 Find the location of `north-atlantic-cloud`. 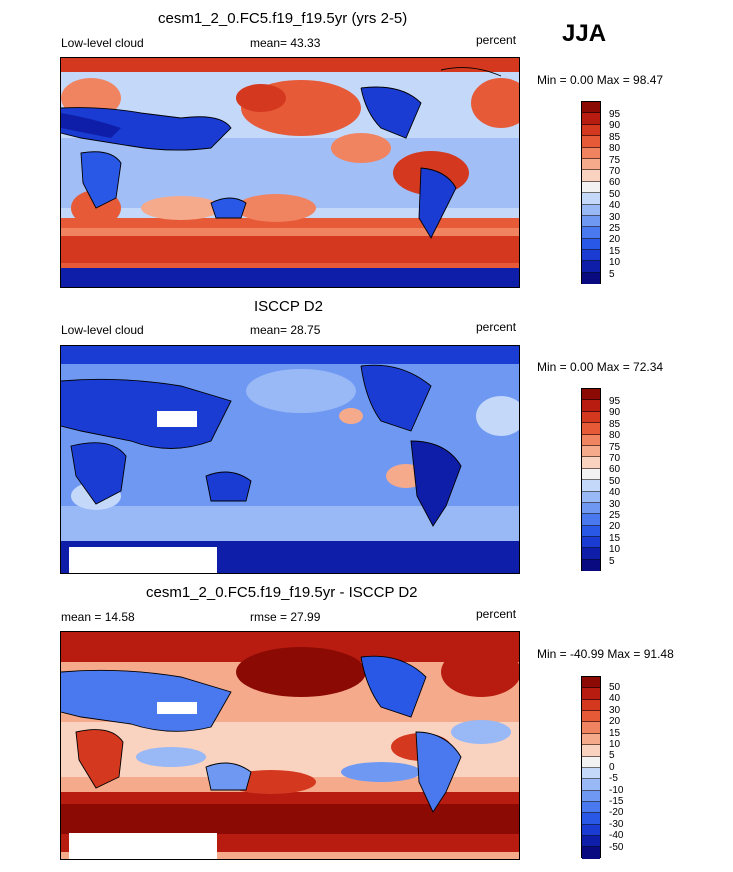

north-atlantic-cloud is located at coordinates (495, 103).